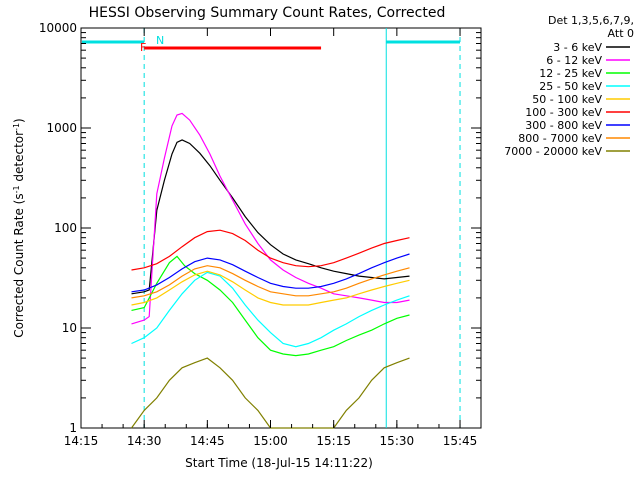  What do you see at coordinates (563, 112) in the screenshot?
I see `legend-label-6: 100 - 300 keV` at bounding box center [563, 112].